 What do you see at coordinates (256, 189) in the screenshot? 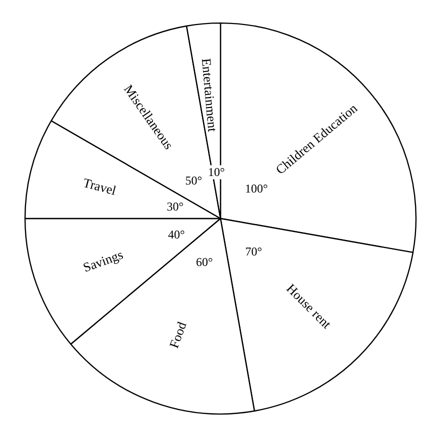
I see `data-label: 100°` at bounding box center [256, 189].